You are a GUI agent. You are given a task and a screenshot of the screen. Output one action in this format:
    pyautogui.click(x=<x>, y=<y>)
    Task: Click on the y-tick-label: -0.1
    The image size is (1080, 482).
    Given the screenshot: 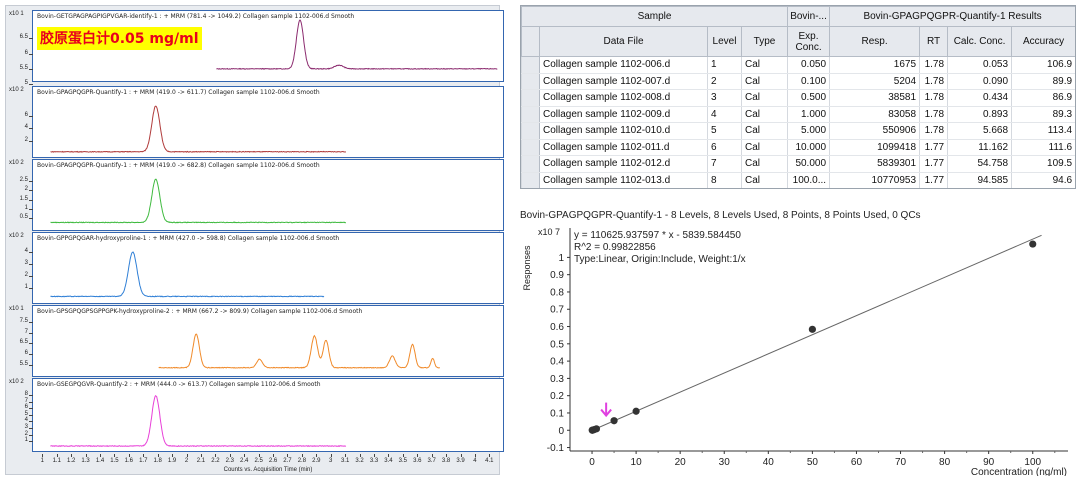 What is the action you would take?
    pyautogui.click(x=556, y=448)
    